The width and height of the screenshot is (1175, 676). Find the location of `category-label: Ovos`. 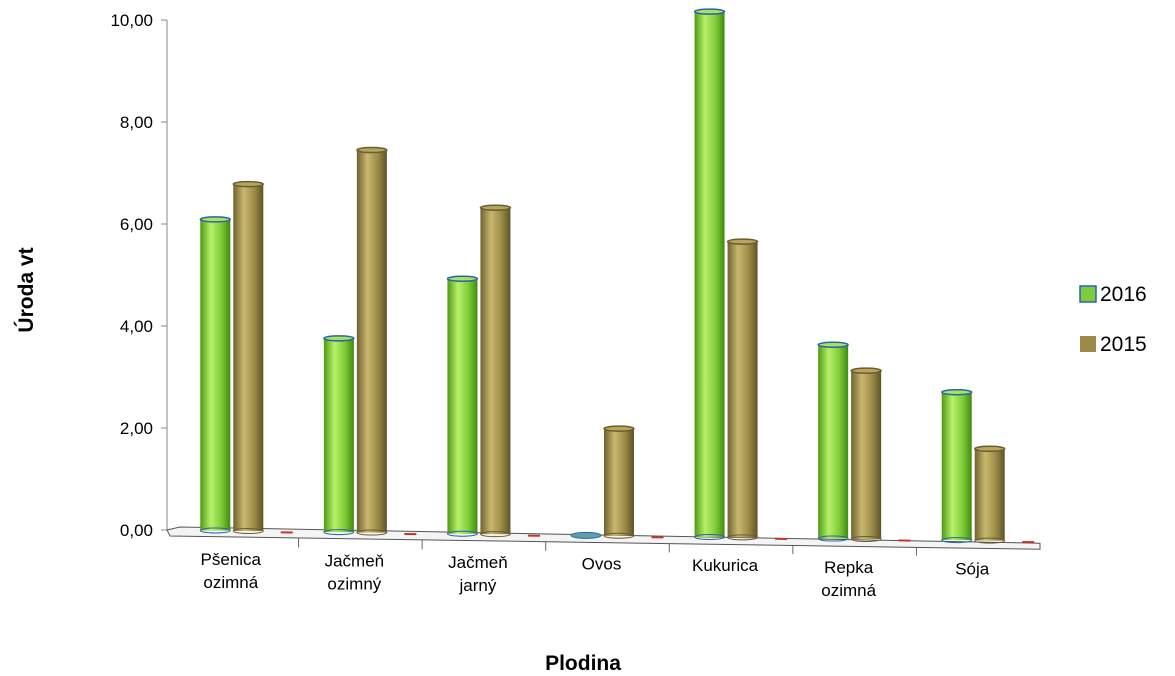

category-label: Ovos is located at coordinates (602, 564).